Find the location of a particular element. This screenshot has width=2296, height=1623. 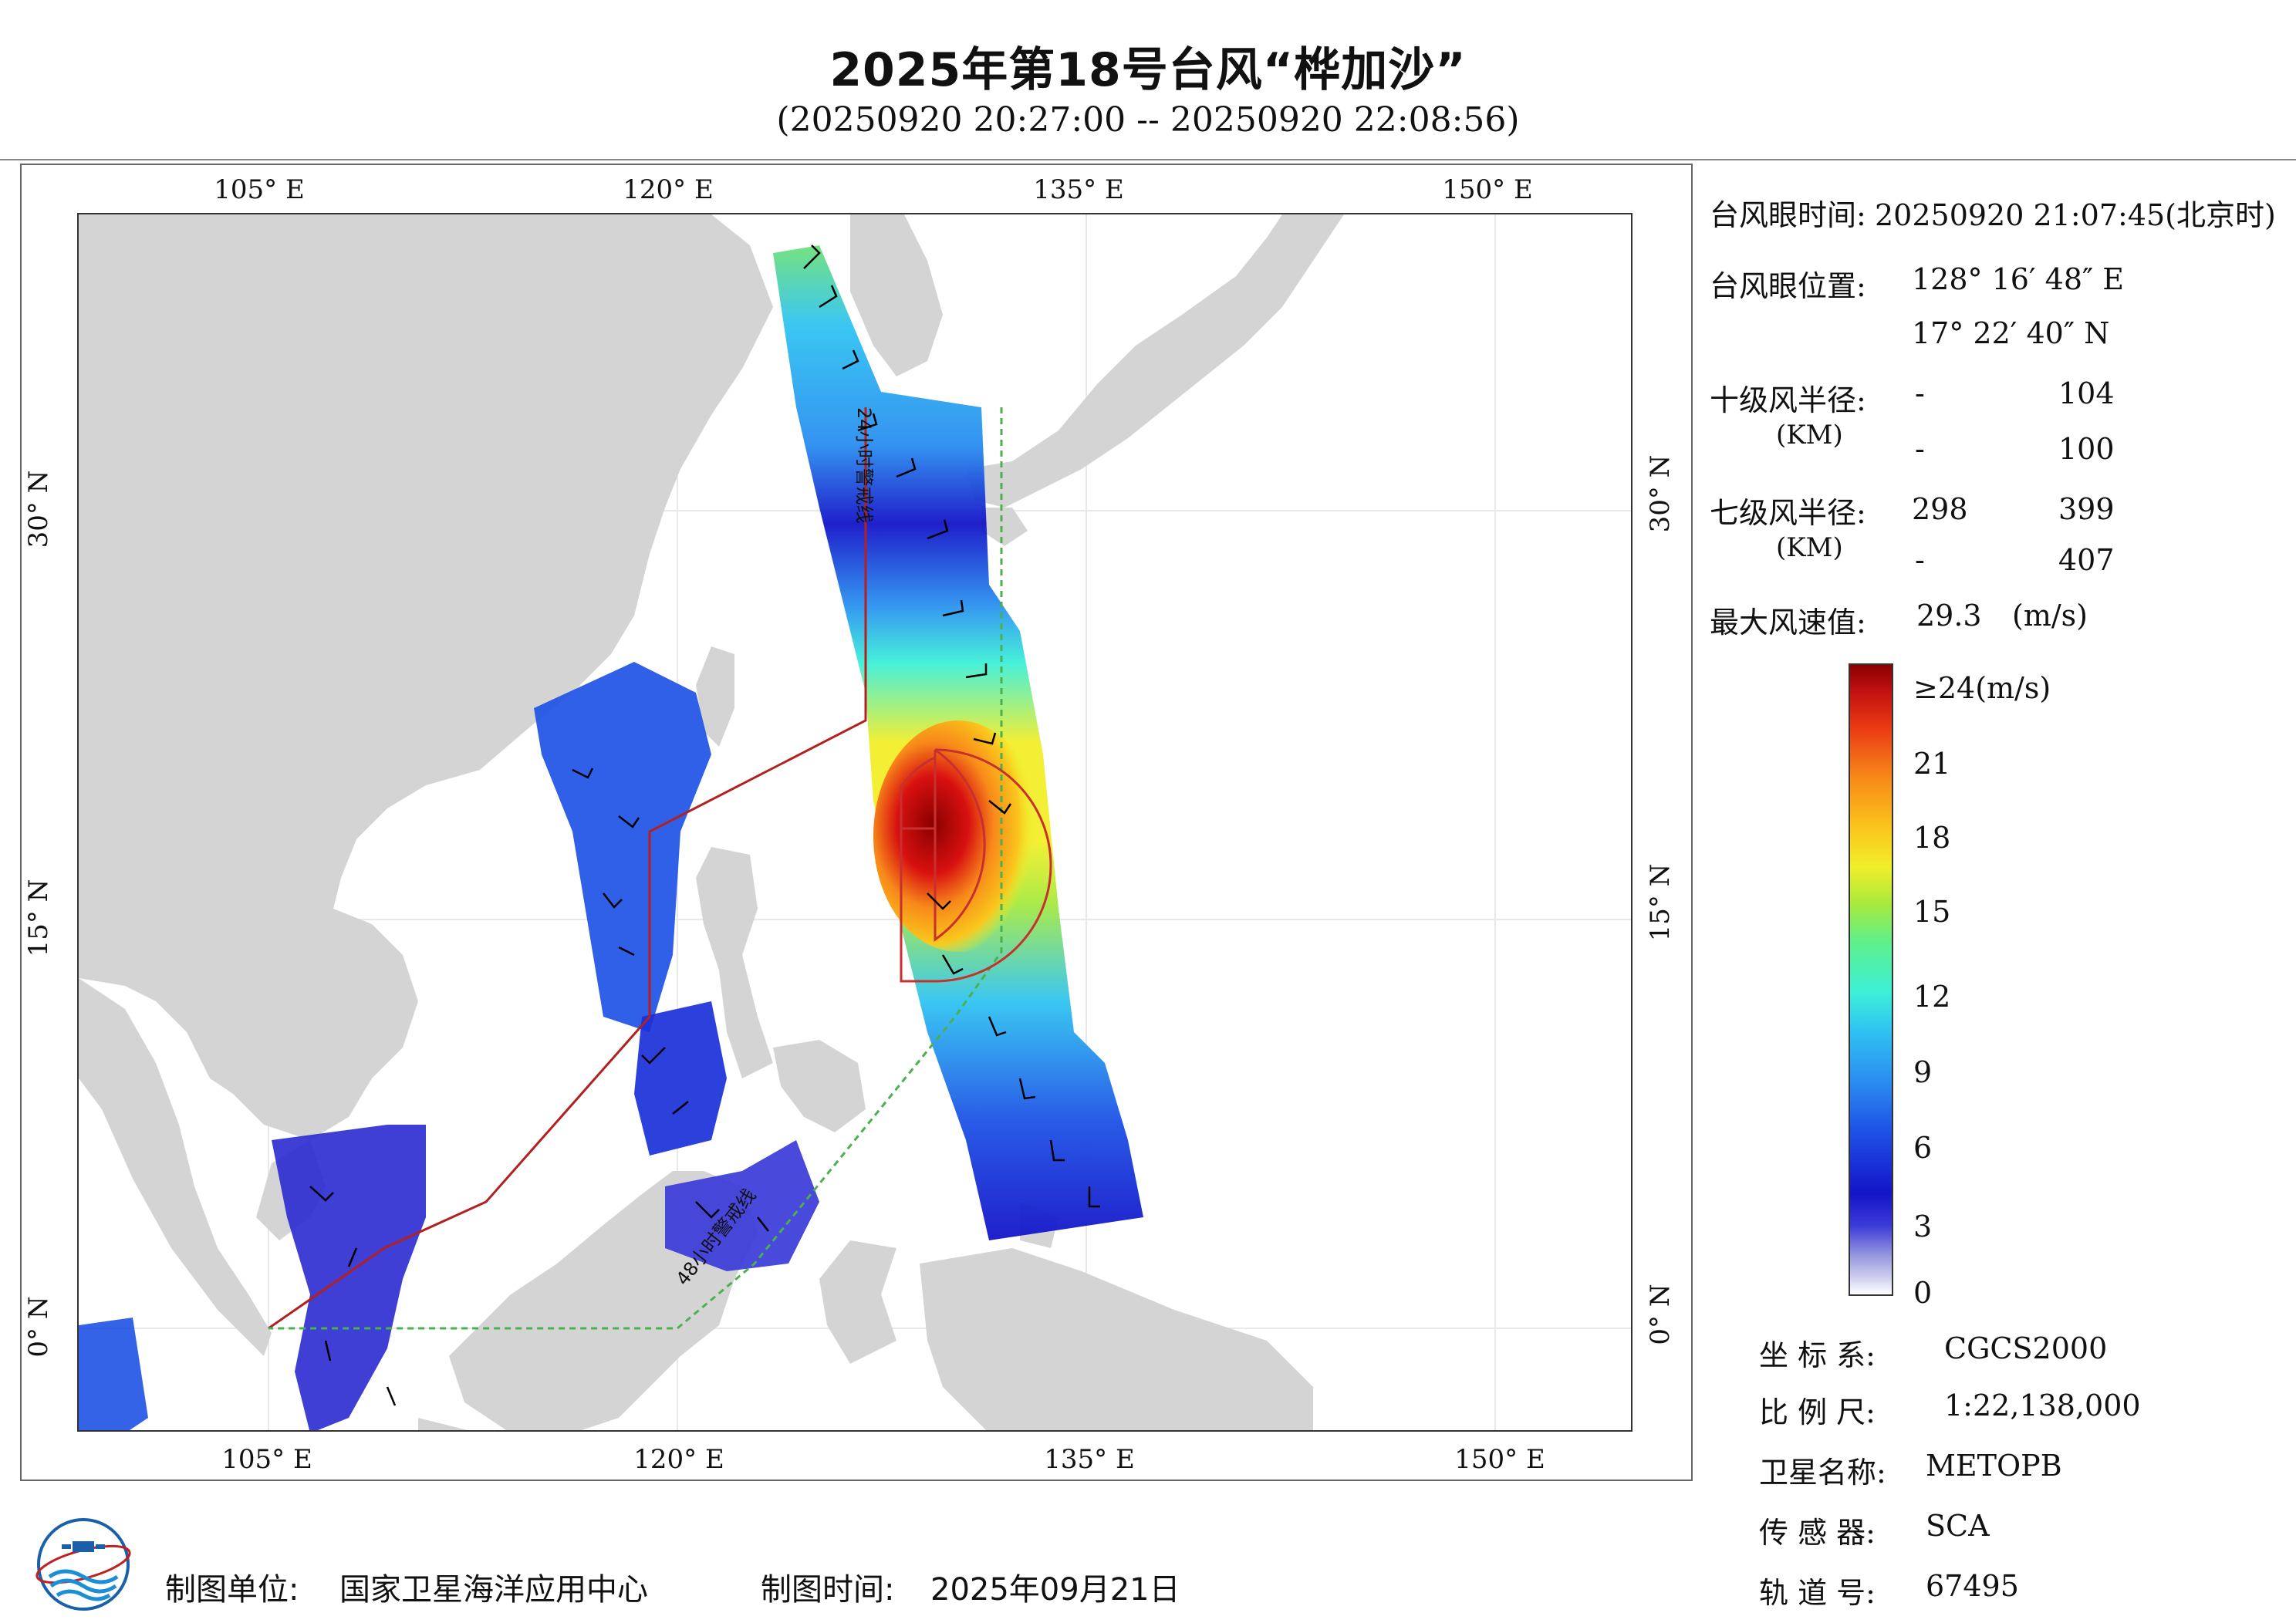

time-range-subtitle: (20250920 20:27:00 -- 20250920 22:08:56) is located at coordinates (1148, 120).